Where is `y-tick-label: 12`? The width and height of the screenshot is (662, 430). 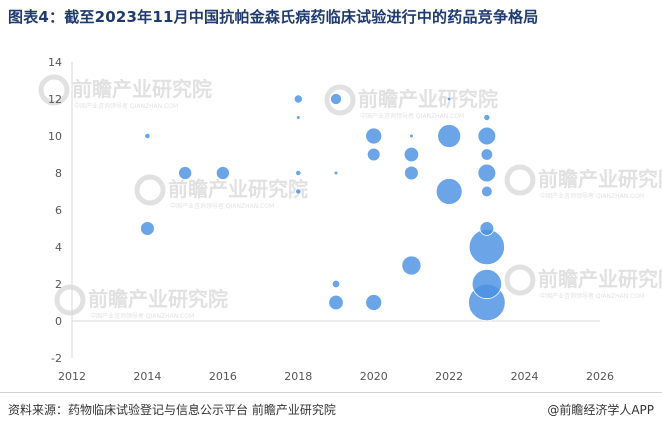
y-tick-label: 12 is located at coordinates (55, 99).